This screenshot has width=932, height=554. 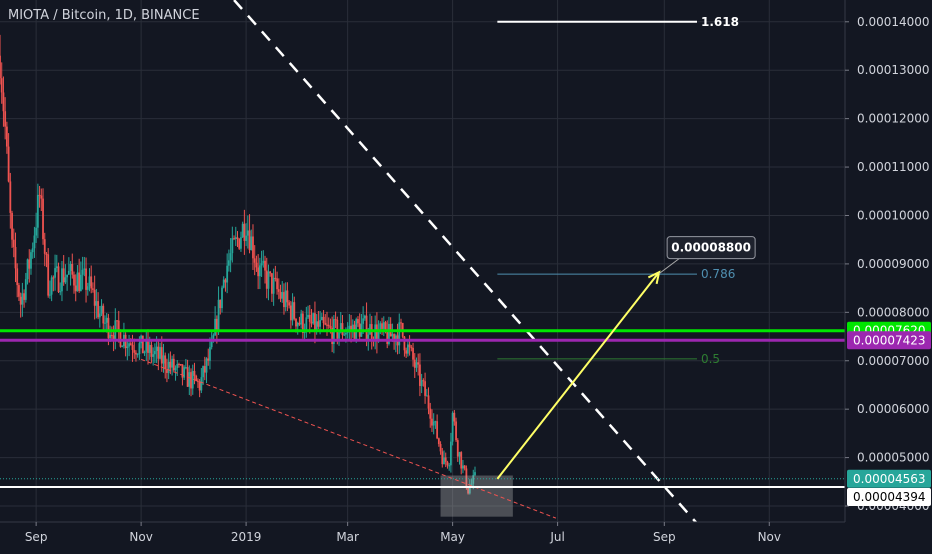 What do you see at coordinates (711, 248) in the screenshot?
I see `annotation-box` at bounding box center [711, 248].